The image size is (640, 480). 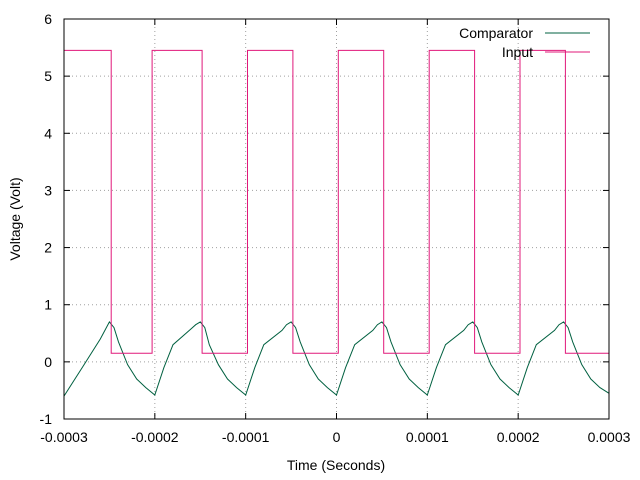 I want to click on series-line-comparator, so click(x=336, y=358).